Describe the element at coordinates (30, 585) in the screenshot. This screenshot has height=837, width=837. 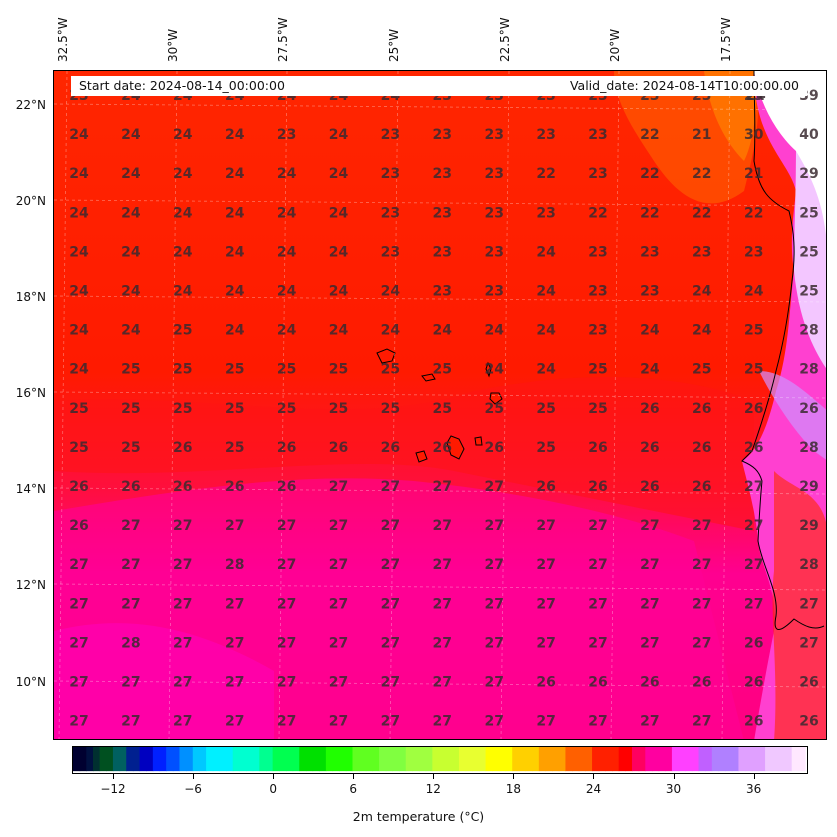
I see `latitude-label: 12°N` at that location.